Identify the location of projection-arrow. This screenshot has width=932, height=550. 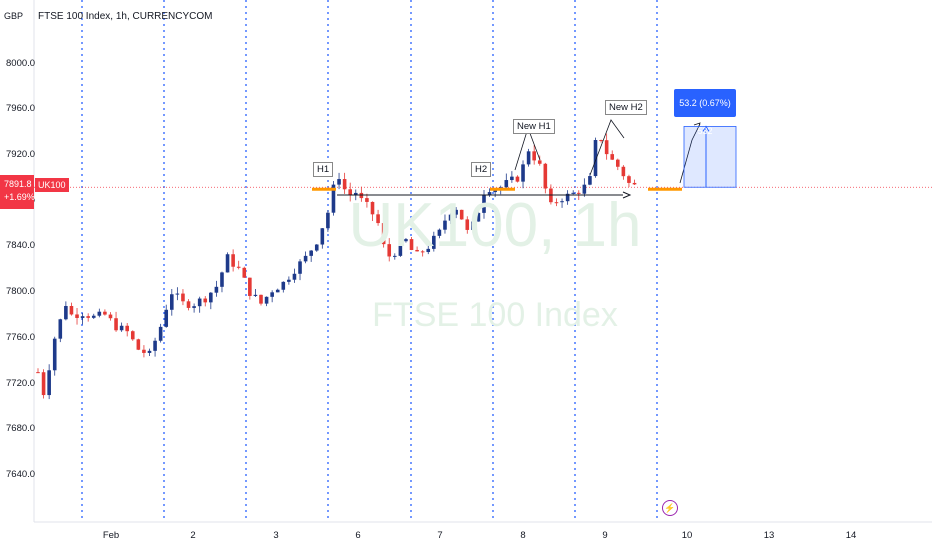
(697, 126).